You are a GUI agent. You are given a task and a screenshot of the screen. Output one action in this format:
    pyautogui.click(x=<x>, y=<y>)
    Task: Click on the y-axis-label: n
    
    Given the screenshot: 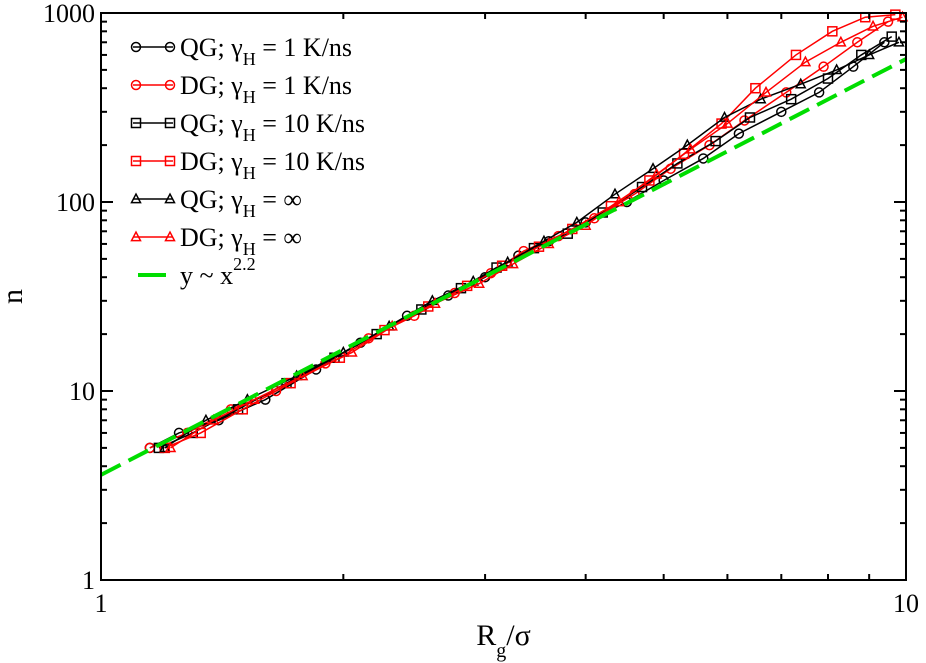 What is the action you would take?
    pyautogui.click(x=14, y=296)
    